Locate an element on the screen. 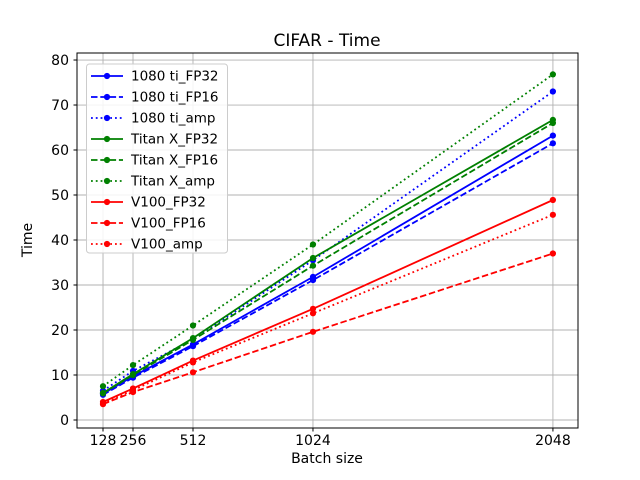  y-tick-label: 40 is located at coordinates (60, 241).